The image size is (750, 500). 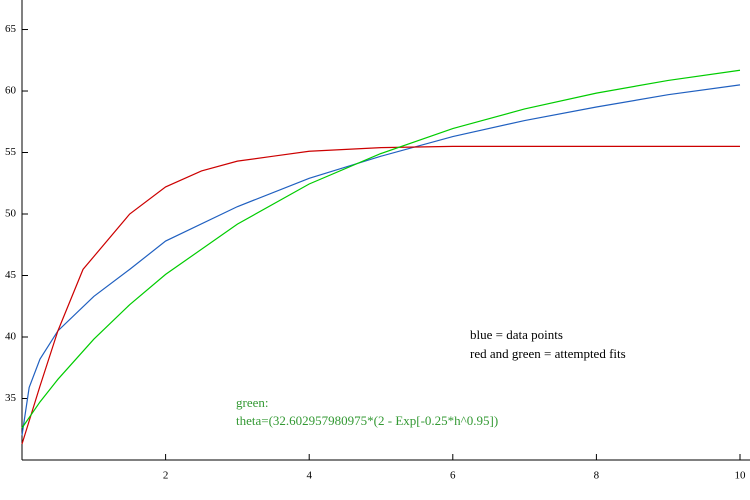 What do you see at coordinates (11, 152) in the screenshot?
I see `y-tick-label: 55` at bounding box center [11, 152].